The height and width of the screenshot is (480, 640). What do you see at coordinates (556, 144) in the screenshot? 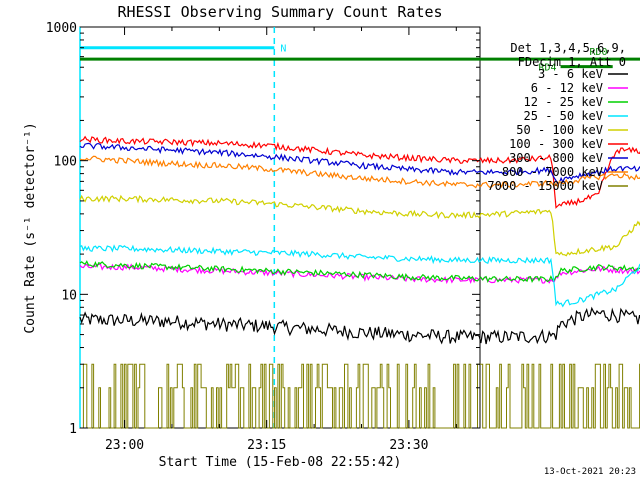
I see `legend-label-100-300-kev: 100 - 300 keV` at bounding box center [556, 144].